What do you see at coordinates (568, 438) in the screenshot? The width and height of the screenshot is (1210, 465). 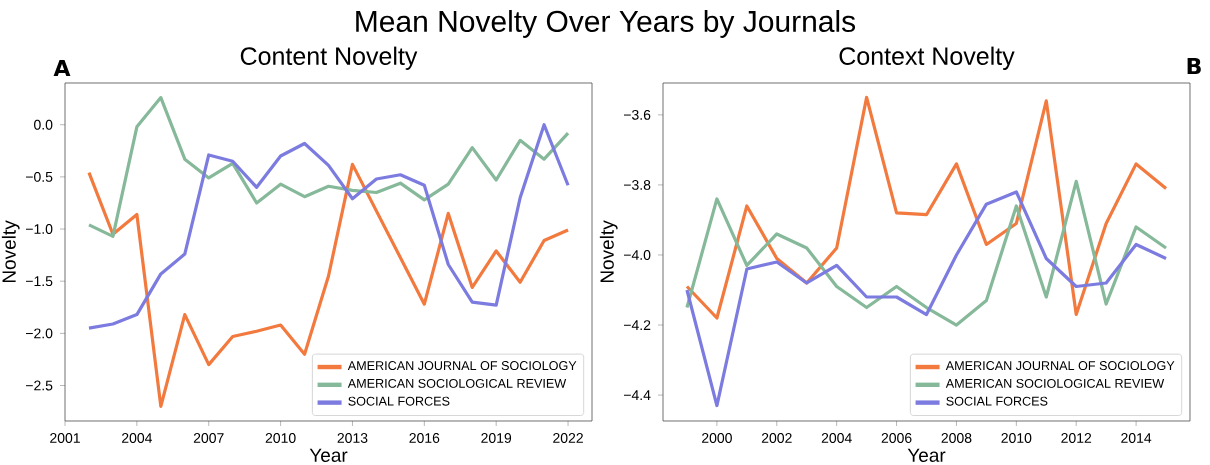 I see `x-tick-label: 2022` at bounding box center [568, 438].